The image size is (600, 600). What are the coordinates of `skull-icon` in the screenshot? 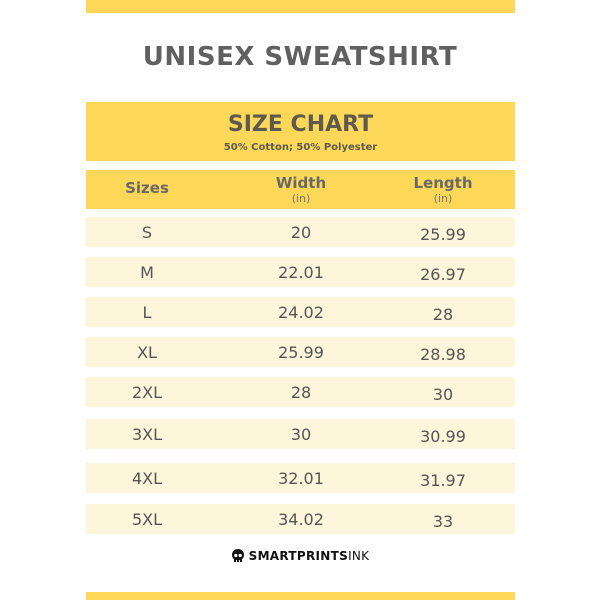 It's located at (237, 555).